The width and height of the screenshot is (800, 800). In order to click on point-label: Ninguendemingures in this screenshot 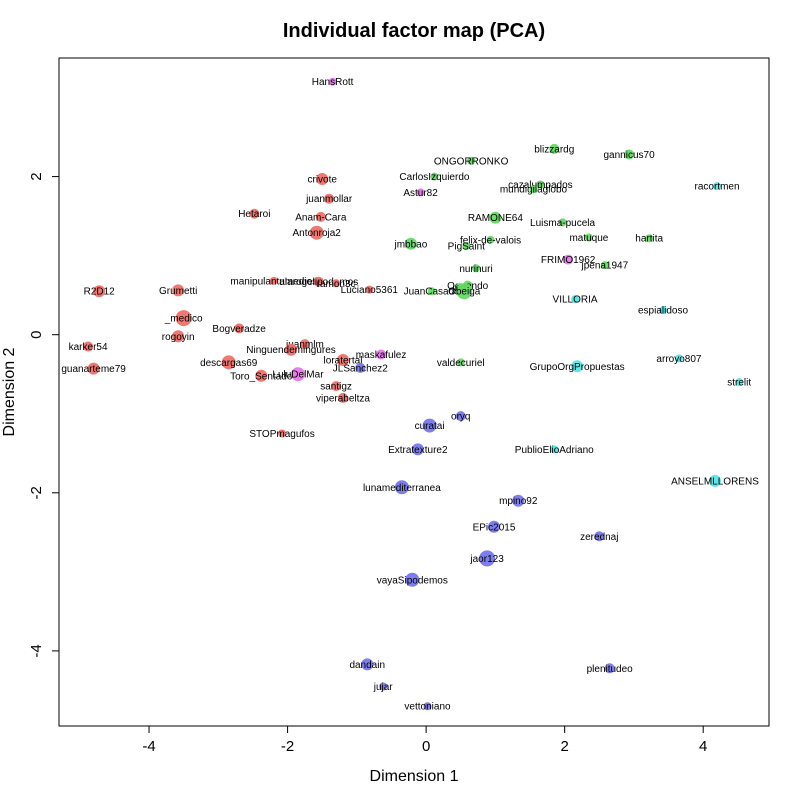, I will do `click(291, 350)`.